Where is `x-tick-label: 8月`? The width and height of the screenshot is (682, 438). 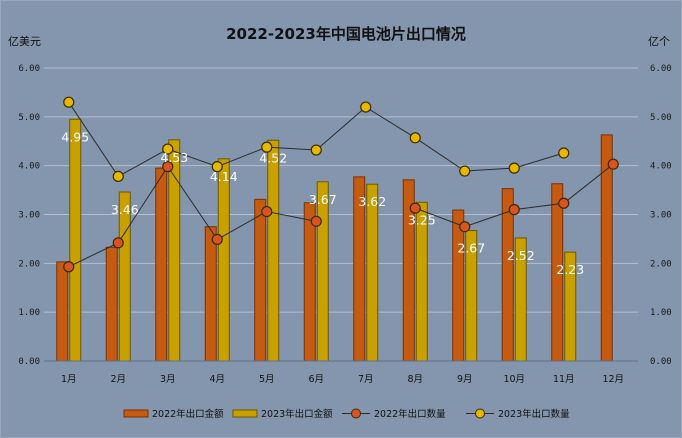
x-tick-label: 8月 is located at coordinates (415, 379).